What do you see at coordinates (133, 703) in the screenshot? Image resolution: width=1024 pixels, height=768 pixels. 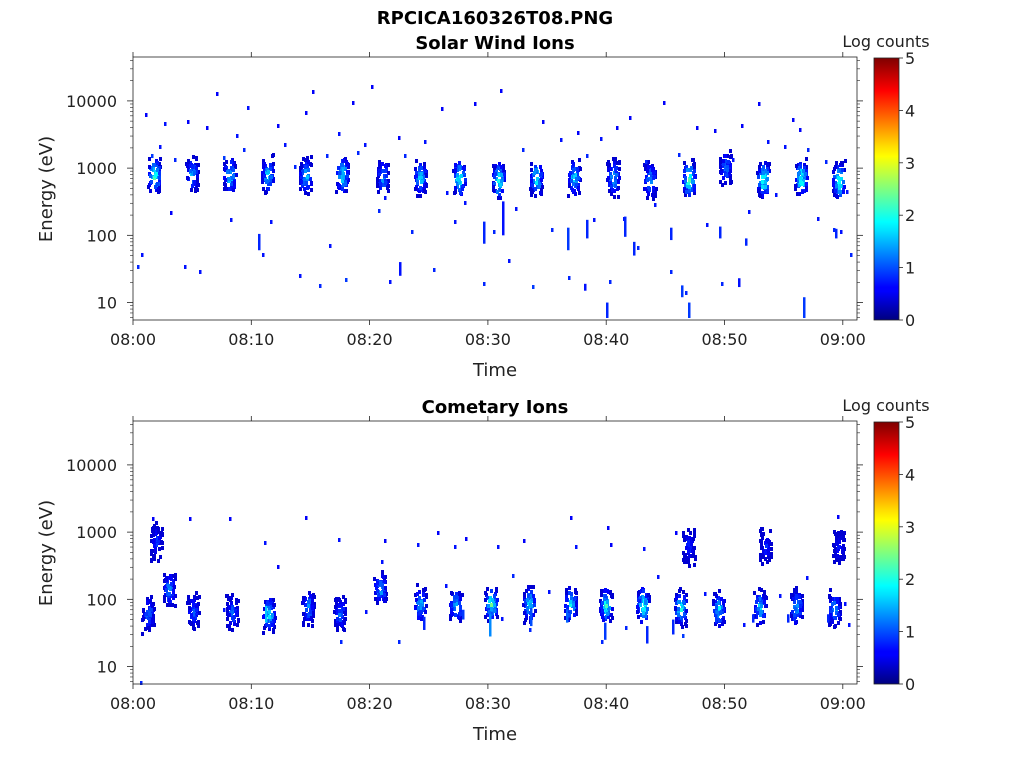 I see `x-tick-label: 08:00` at bounding box center [133, 703].